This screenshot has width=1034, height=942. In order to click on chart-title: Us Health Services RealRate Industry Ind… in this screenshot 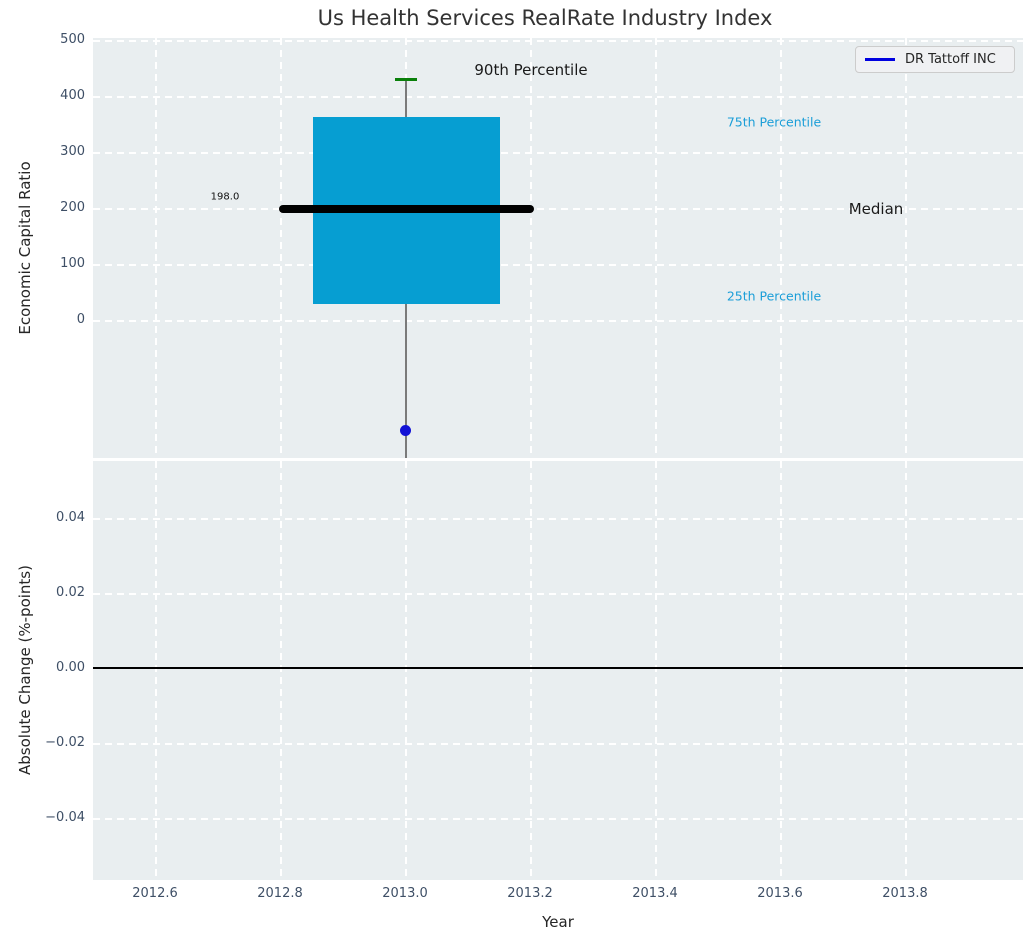, I will do `click(545, 18)`.